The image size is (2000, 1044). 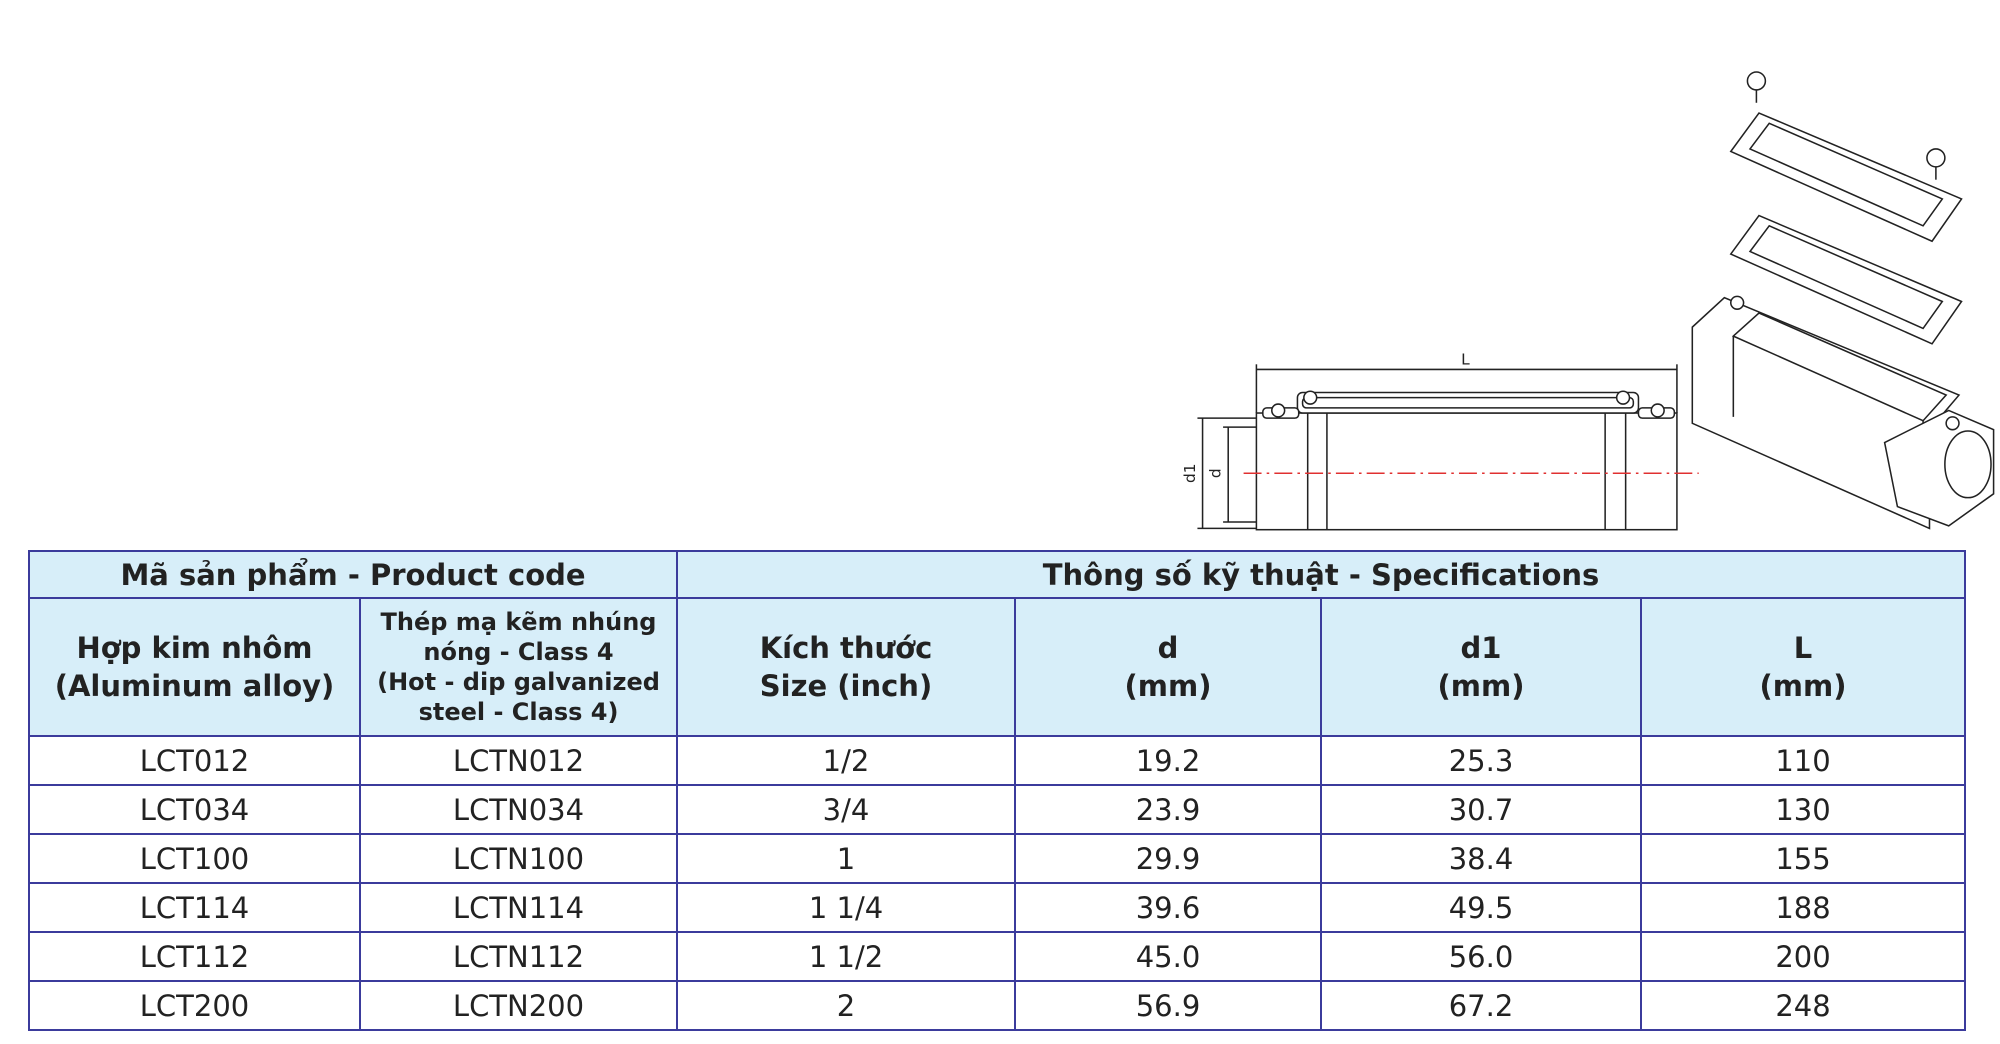 What do you see at coordinates (194, 956) in the screenshot?
I see `cell: LCT112` at bounding box center [194, 956].